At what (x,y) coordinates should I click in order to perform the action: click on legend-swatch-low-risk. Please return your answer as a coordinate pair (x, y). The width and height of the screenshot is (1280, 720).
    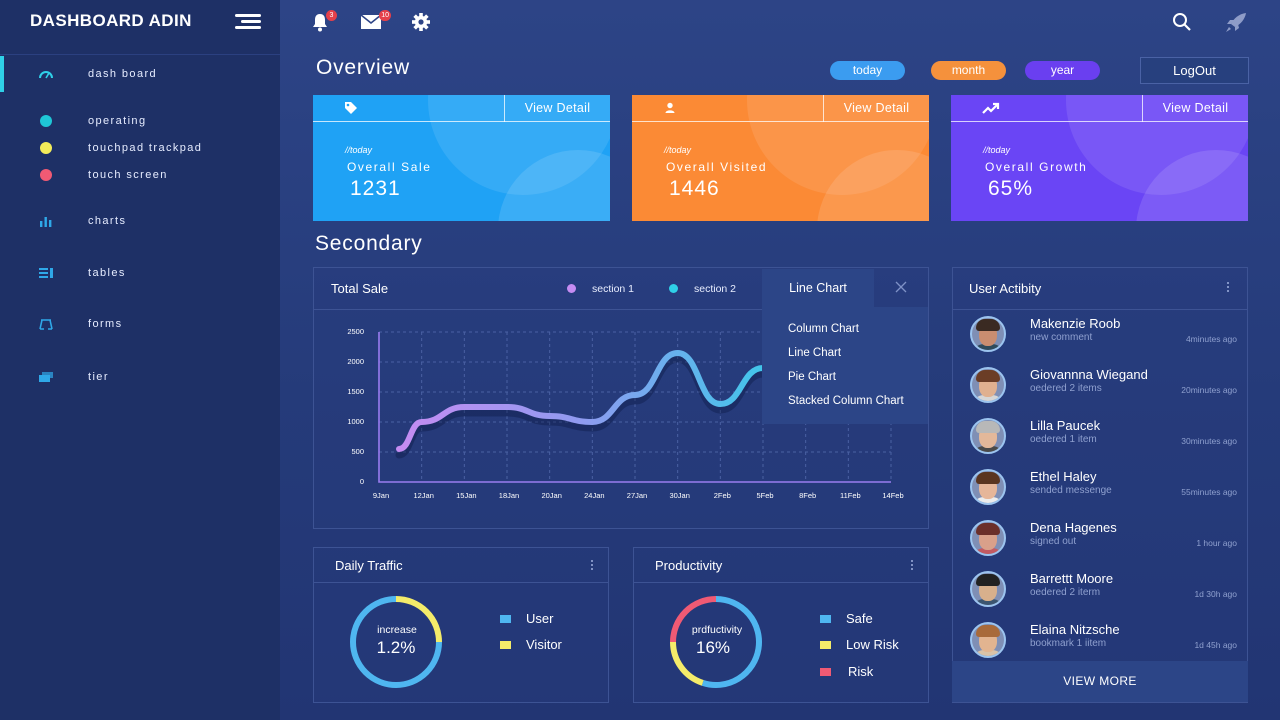
    Looking at the image, I should click on (825, 645).